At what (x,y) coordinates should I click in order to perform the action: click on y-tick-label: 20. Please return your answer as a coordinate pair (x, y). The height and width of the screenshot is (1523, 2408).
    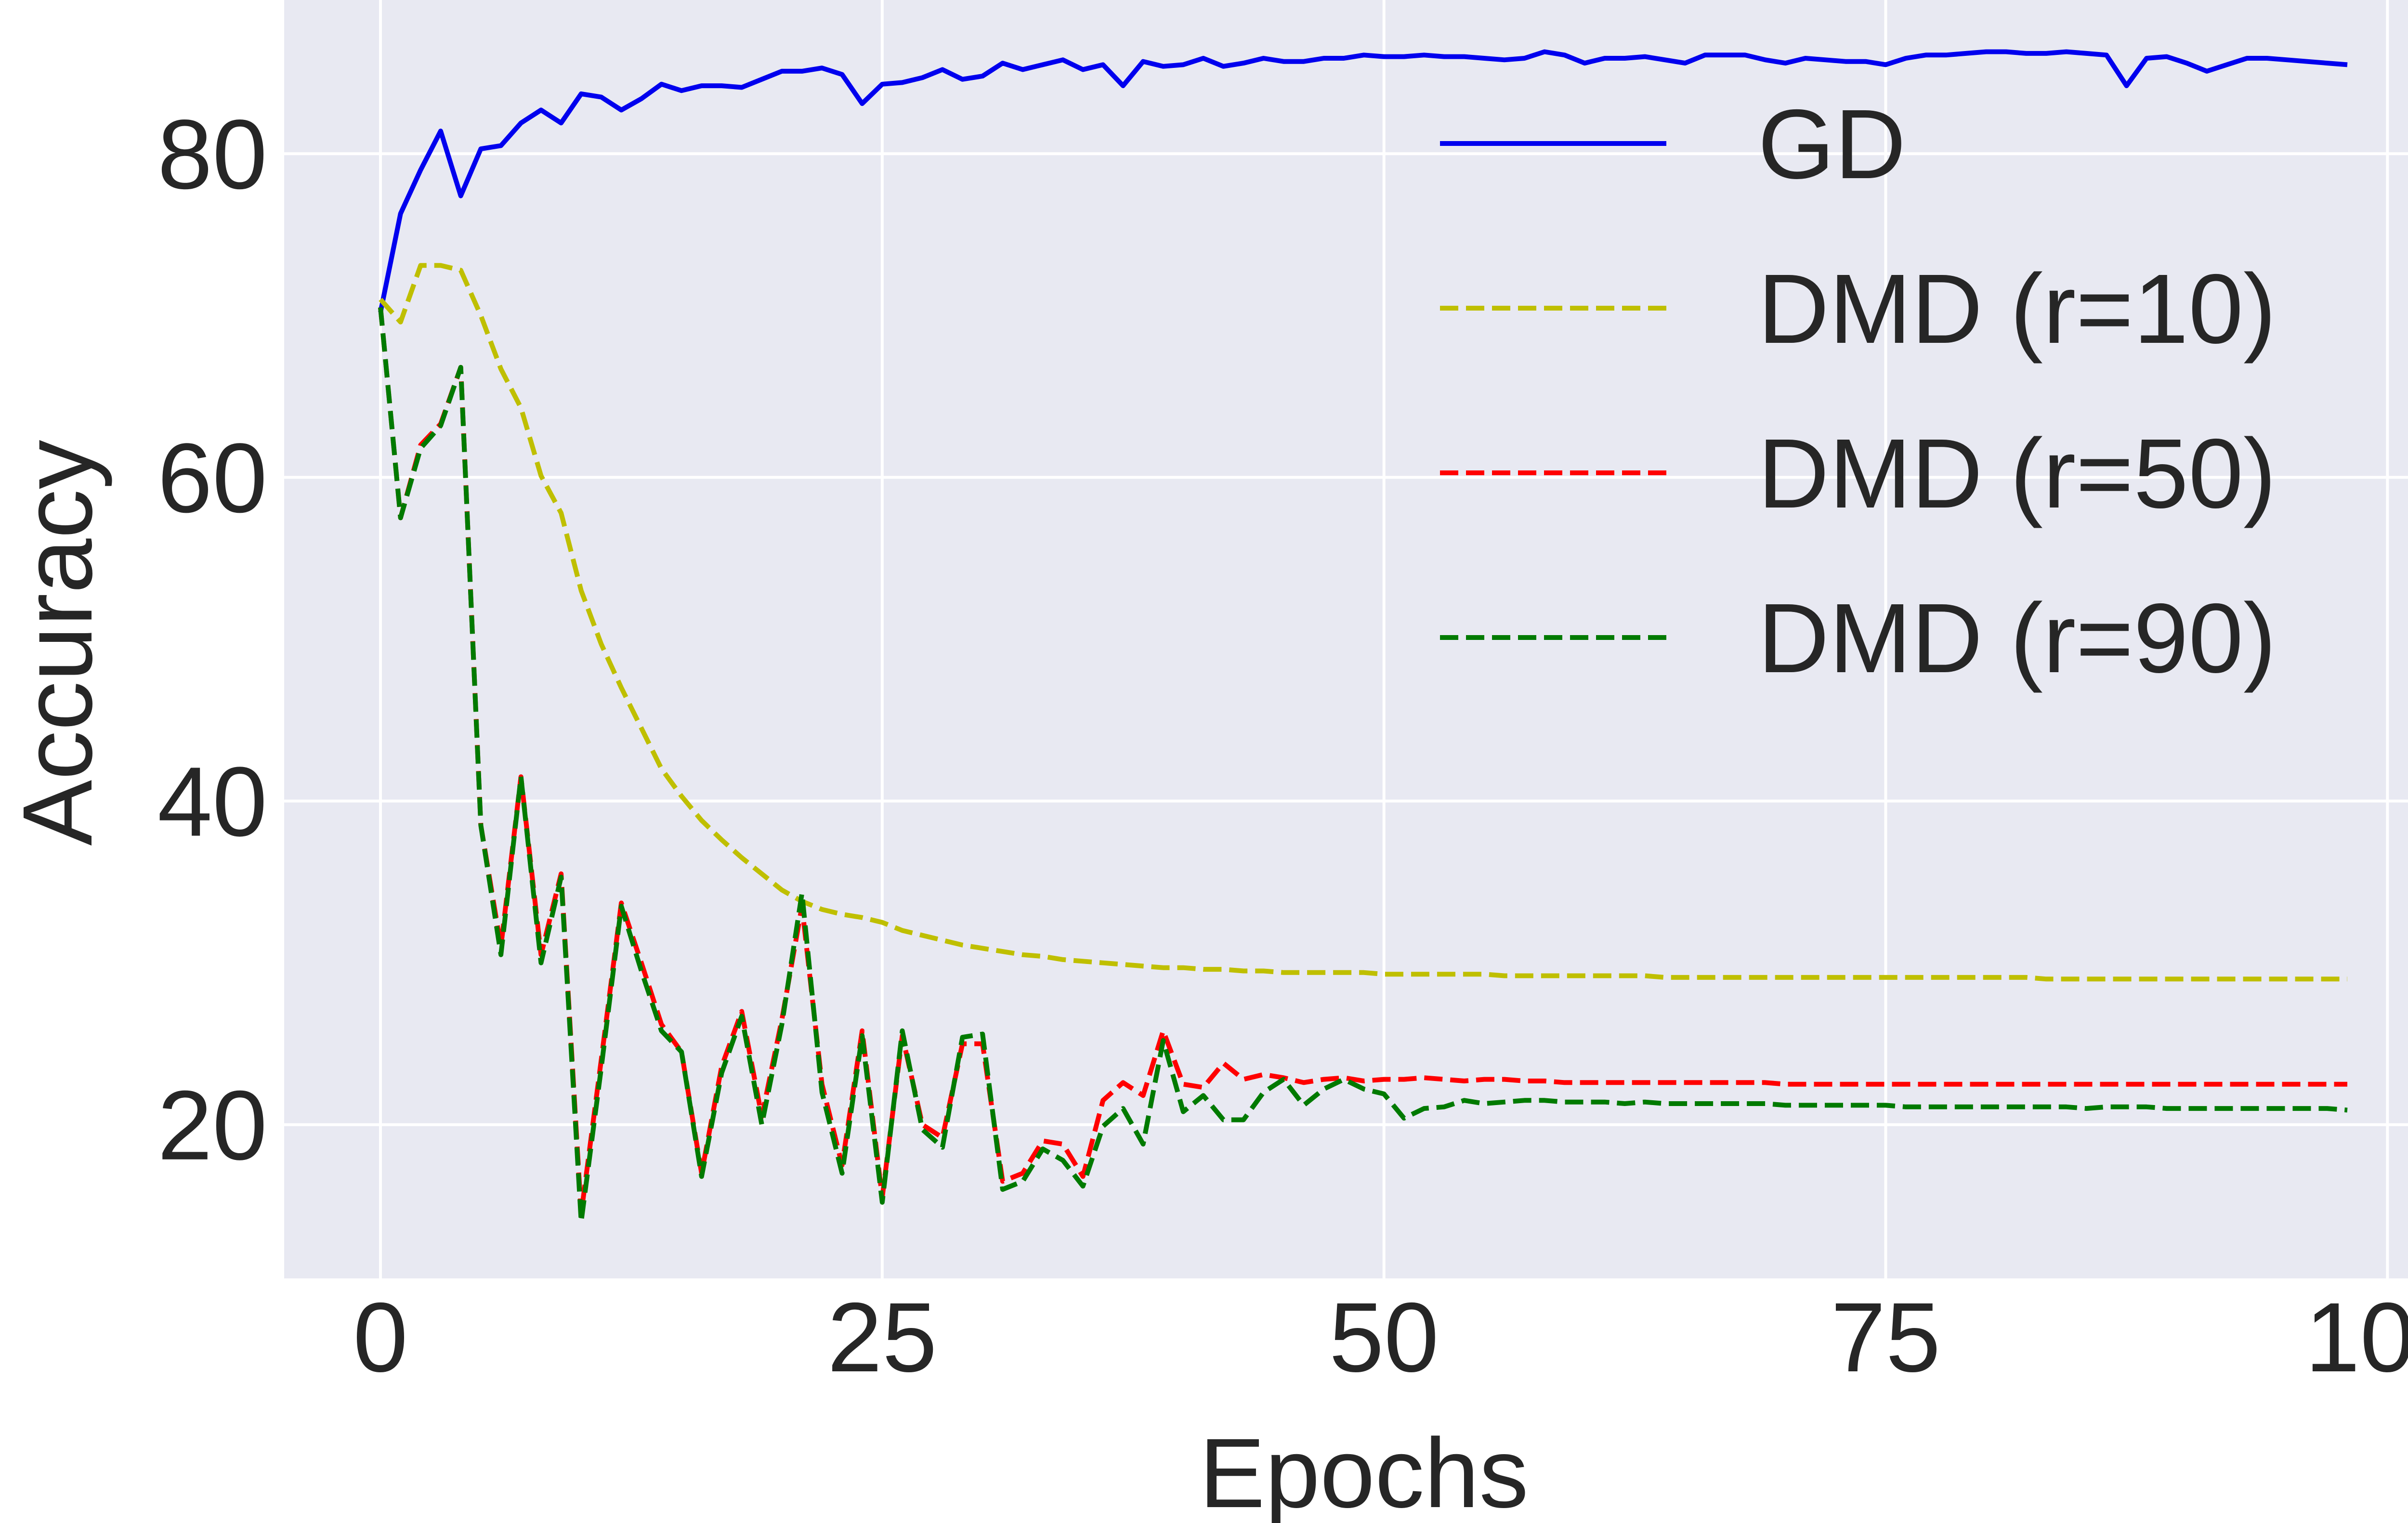
    Looking at the image, I should click on (212, 1125).